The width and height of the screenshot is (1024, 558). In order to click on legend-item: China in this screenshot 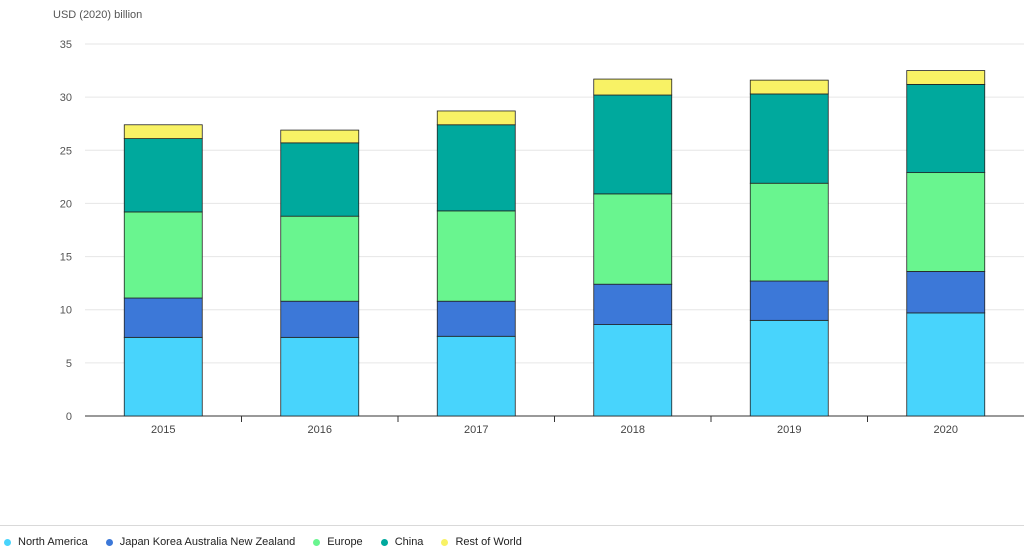, I will do `click(402, 542)`.